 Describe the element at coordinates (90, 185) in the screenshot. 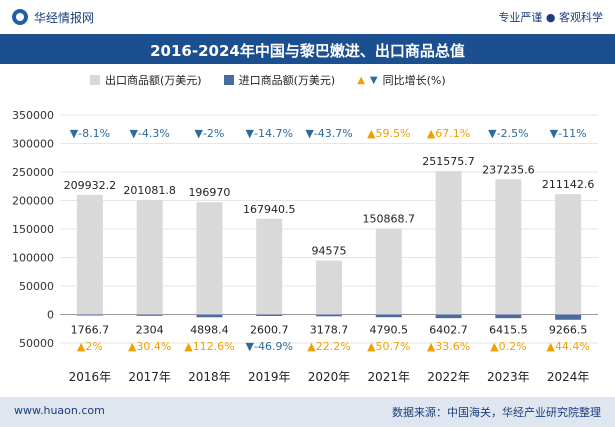

I see `export-value-label: 209932.2` at that location.